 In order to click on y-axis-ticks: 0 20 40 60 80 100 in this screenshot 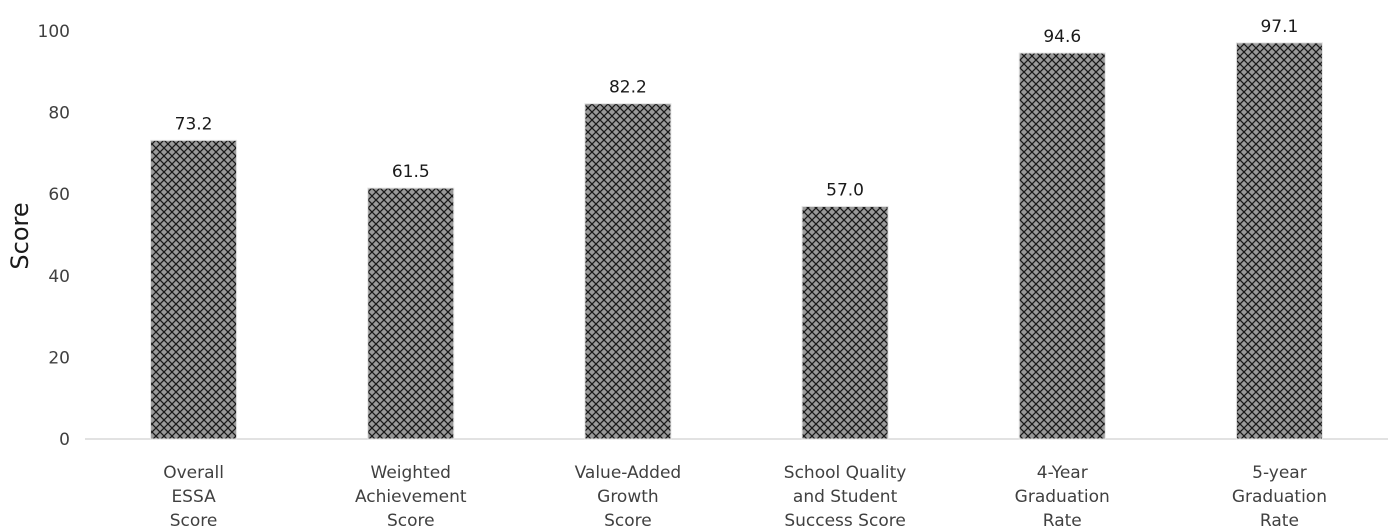, I will do `click(54, 236)`.